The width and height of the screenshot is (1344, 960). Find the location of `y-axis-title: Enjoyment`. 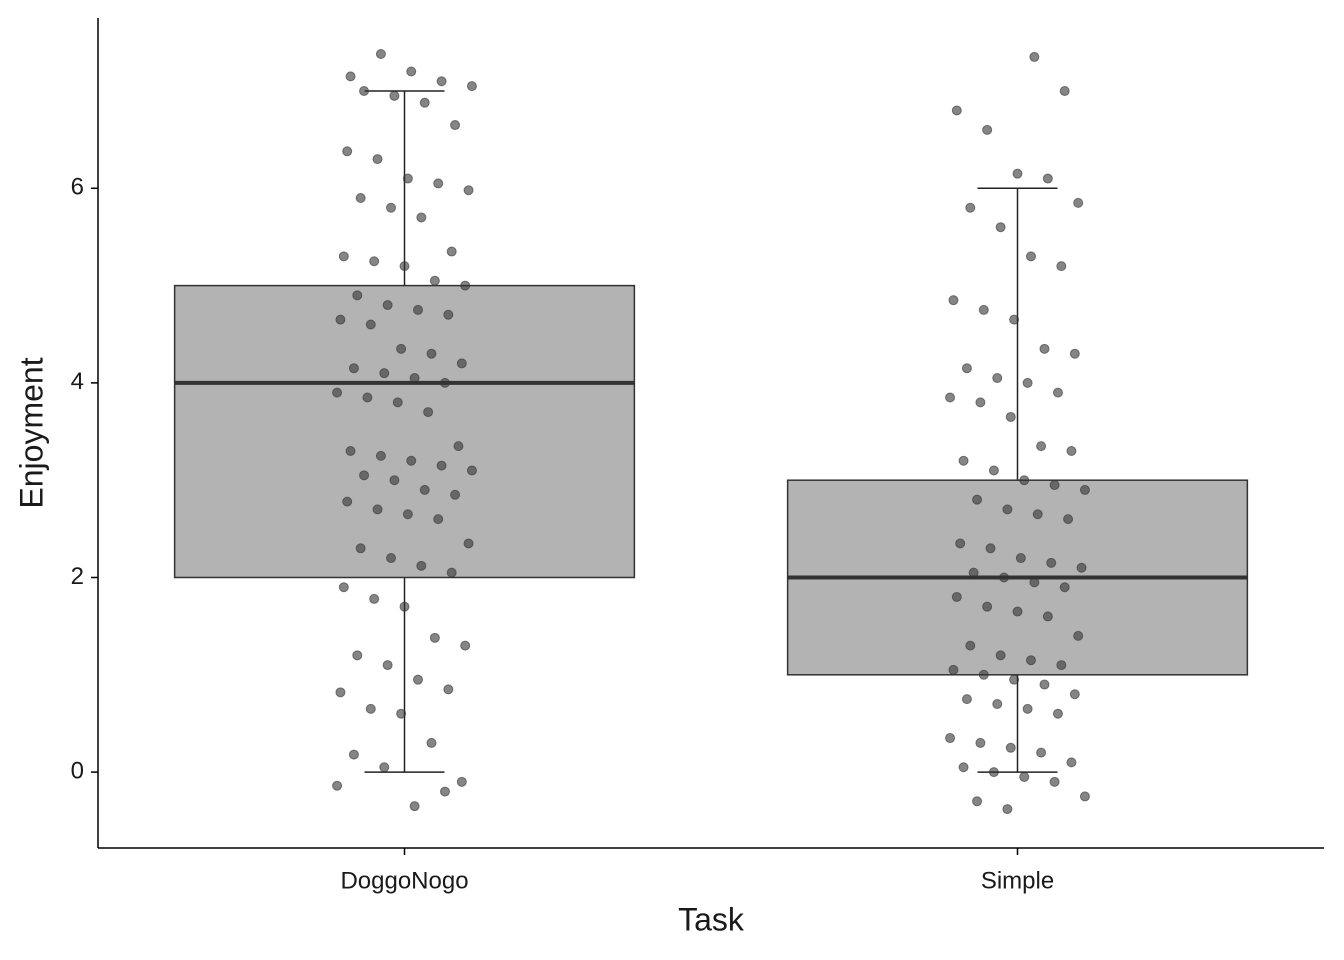

y-axis-title: Enjoyment is located at coordinates (31, 432).